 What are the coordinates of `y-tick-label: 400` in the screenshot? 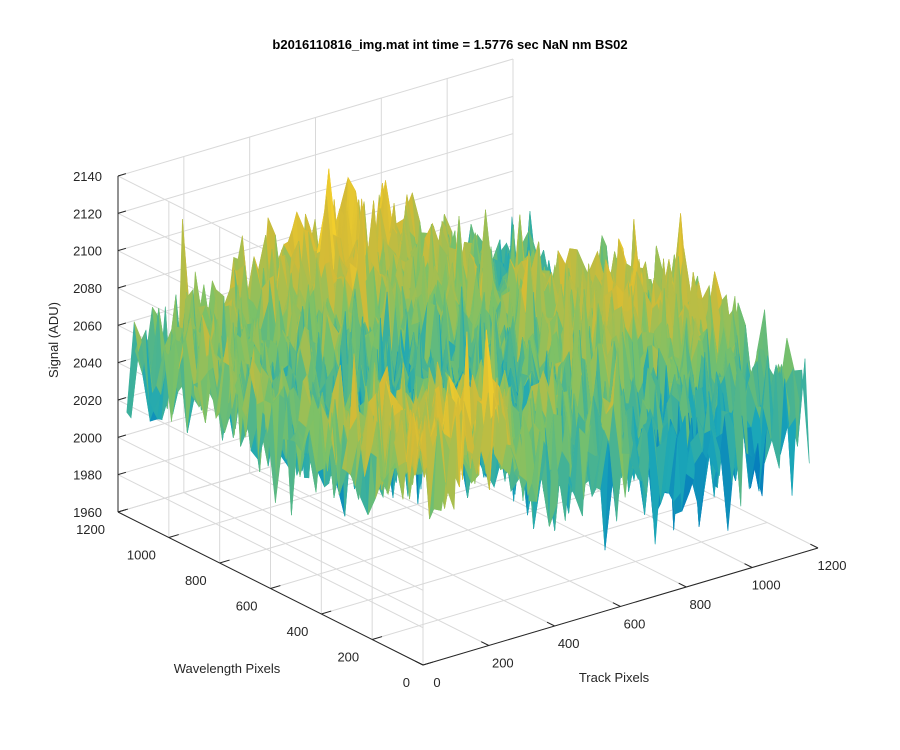 It's located at (298, 631).